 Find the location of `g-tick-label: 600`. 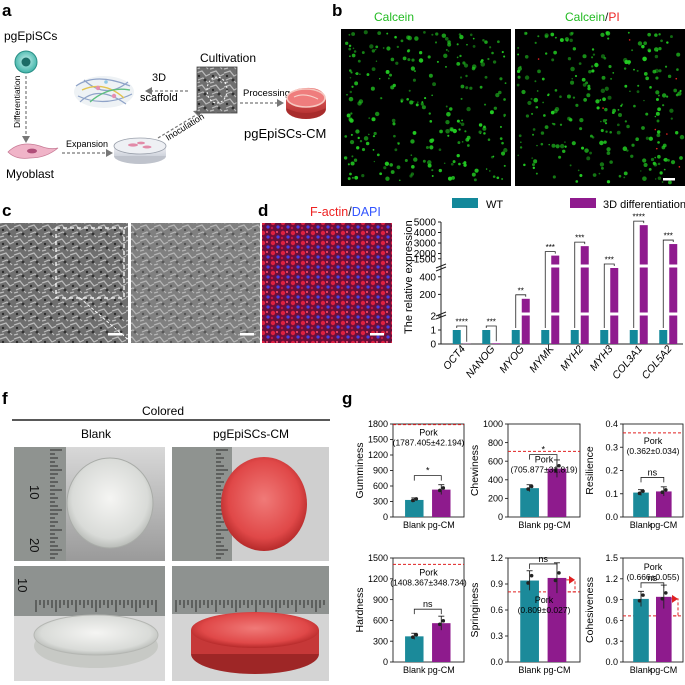

g-tick-label: 600 is located at coordinates (380, 621).